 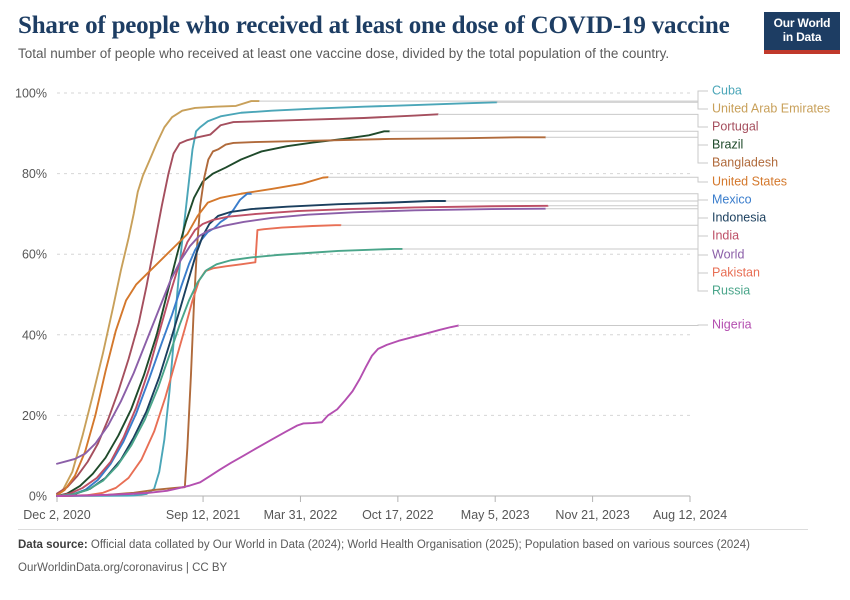 I want to click on footer-link: OurWorldinData.org/coronavirus | CC BY, so click(x=123, y=568).